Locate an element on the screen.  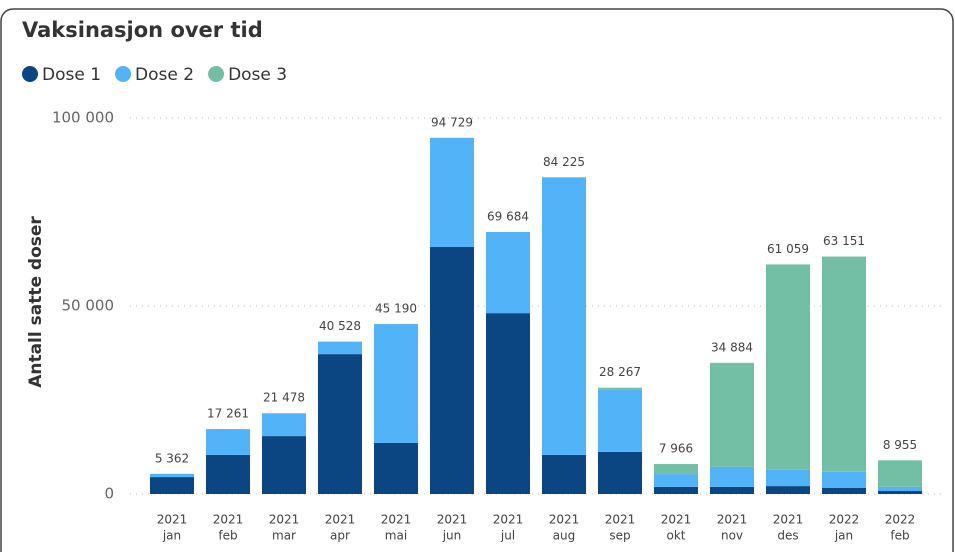
total-label: 61 059 is located at coordinates (788, 249).